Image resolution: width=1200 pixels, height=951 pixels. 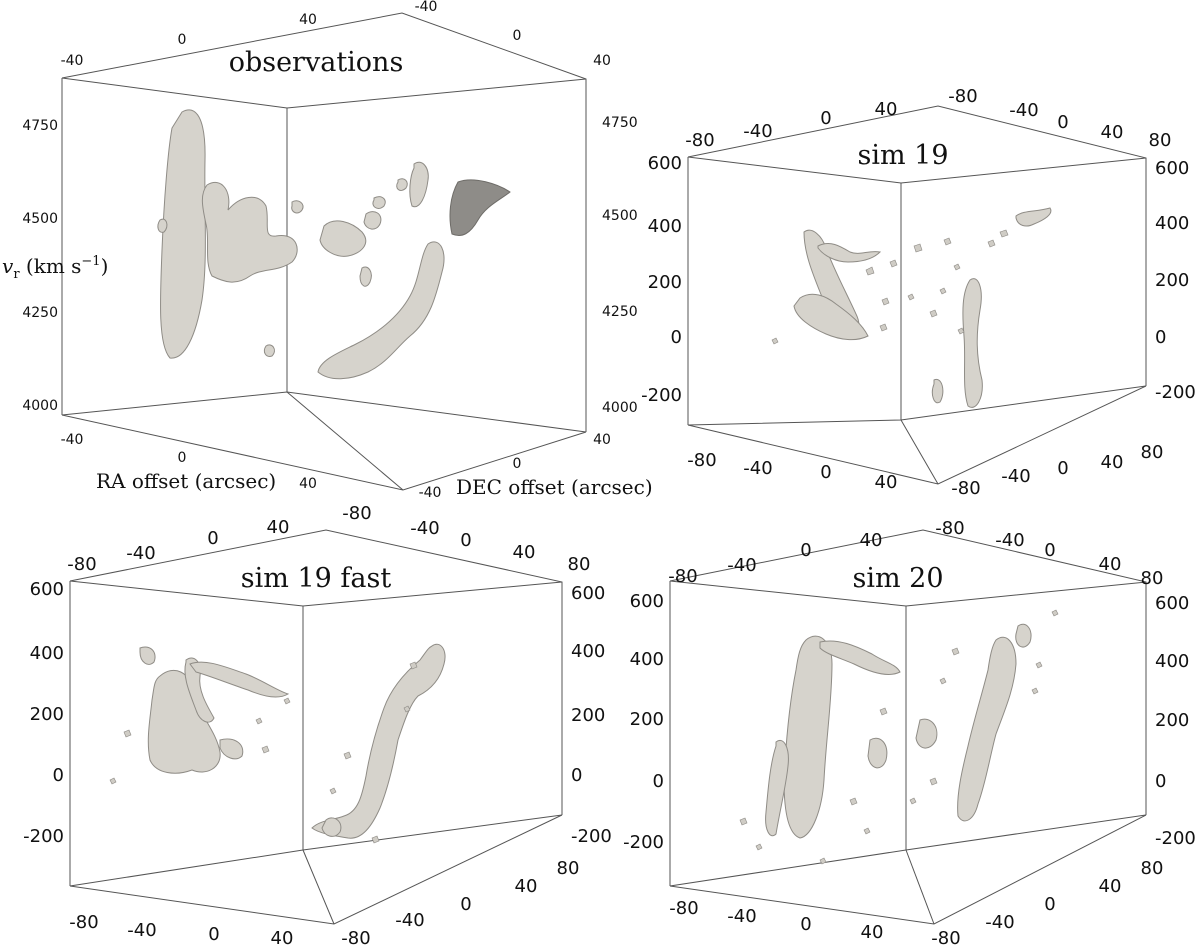 What do you see at coordinates (915, 553) in the screenshot?
I see `top-ticks: -80 -40 0 40 -80 -40 0 40 80` at bounding box center [915, 553].